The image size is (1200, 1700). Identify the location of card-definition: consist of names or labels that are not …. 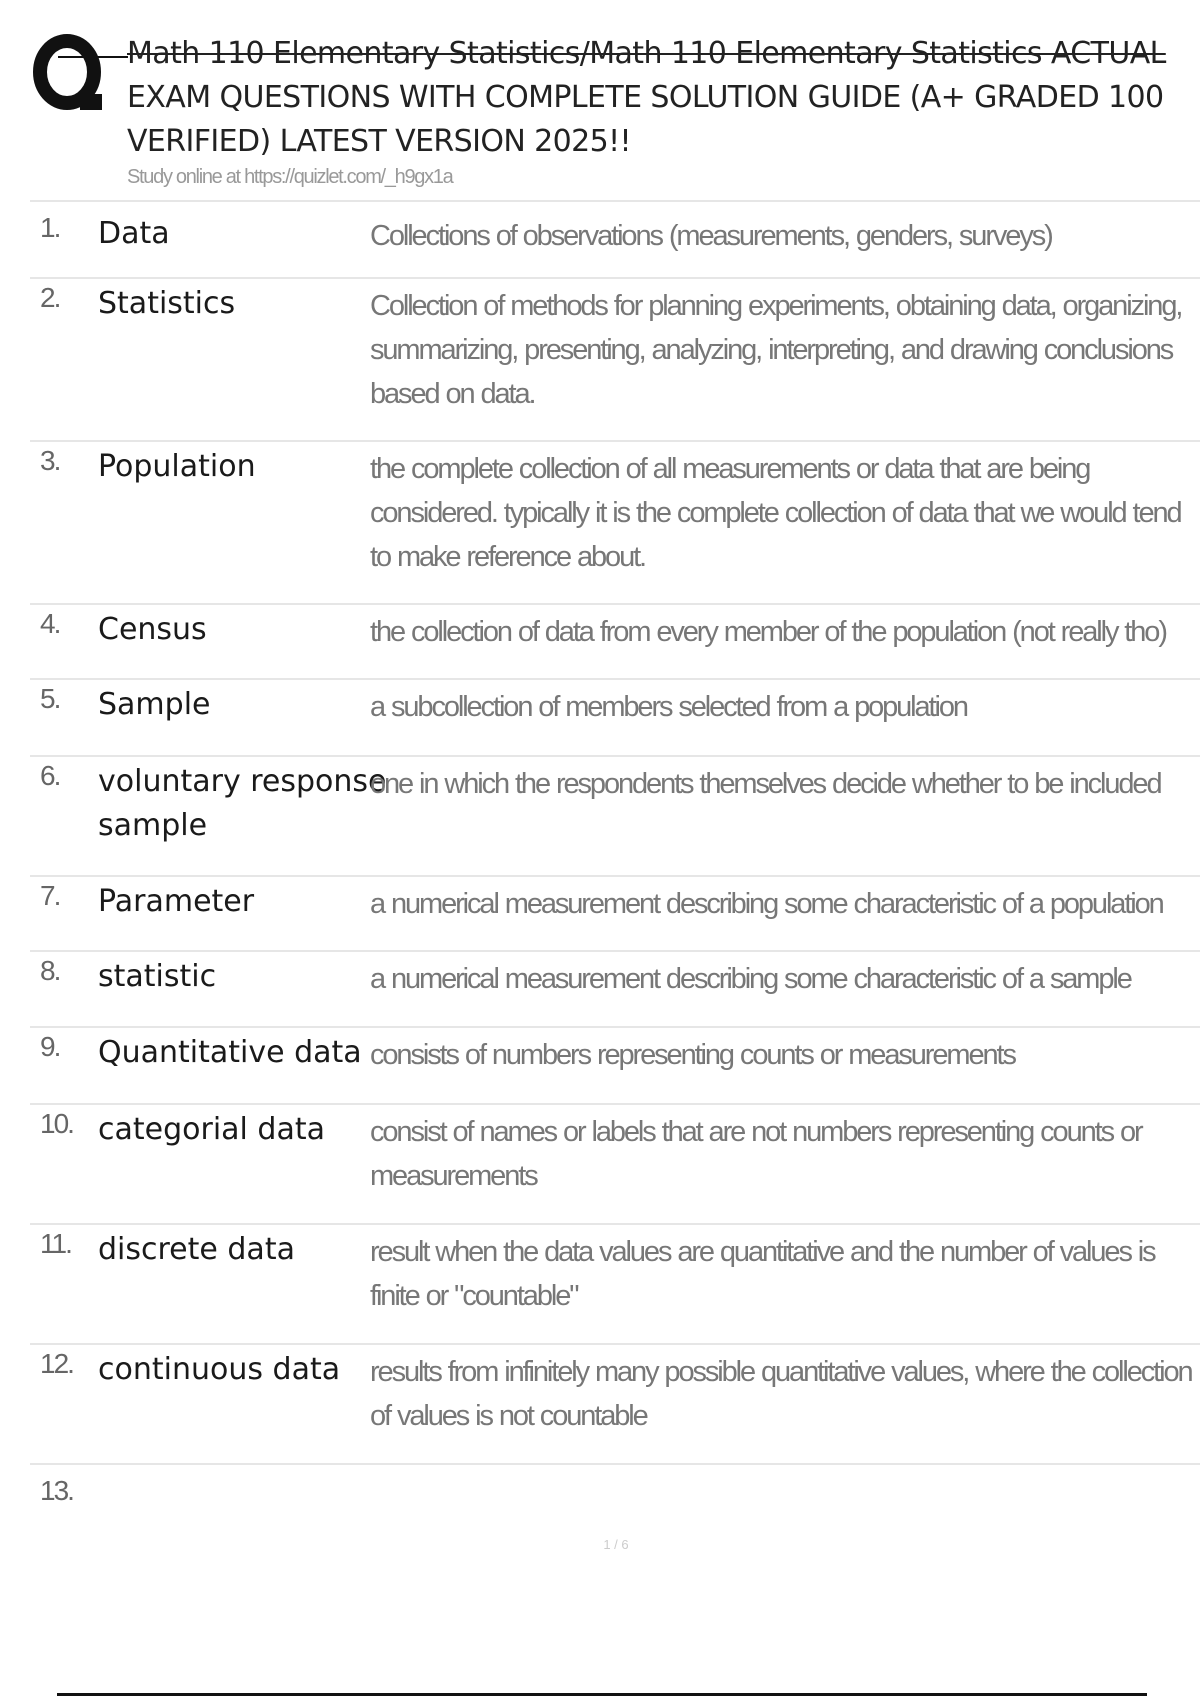
(757, 1154).